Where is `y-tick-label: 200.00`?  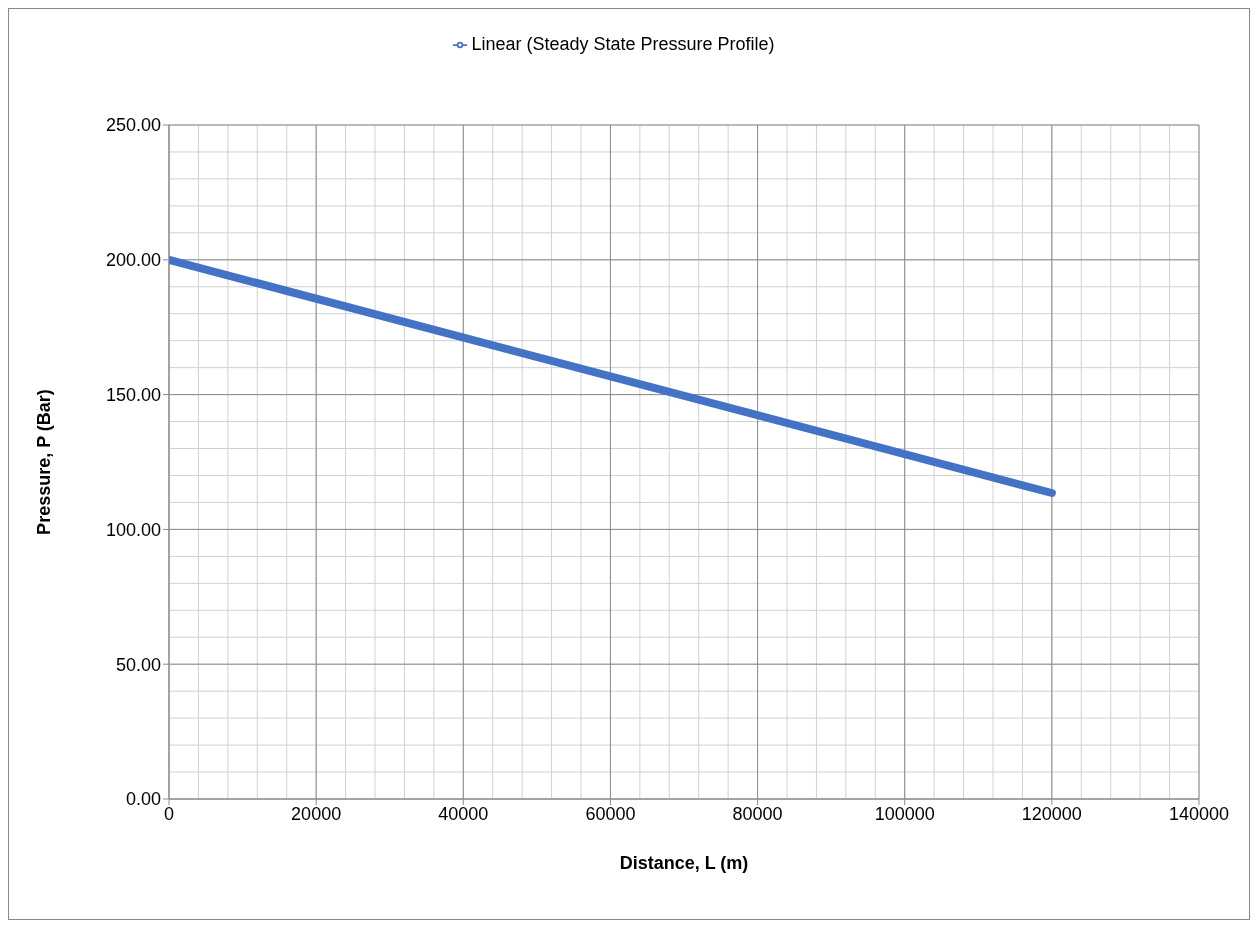 y-tick-label: 200.00 is located at coordinates (133, 260).